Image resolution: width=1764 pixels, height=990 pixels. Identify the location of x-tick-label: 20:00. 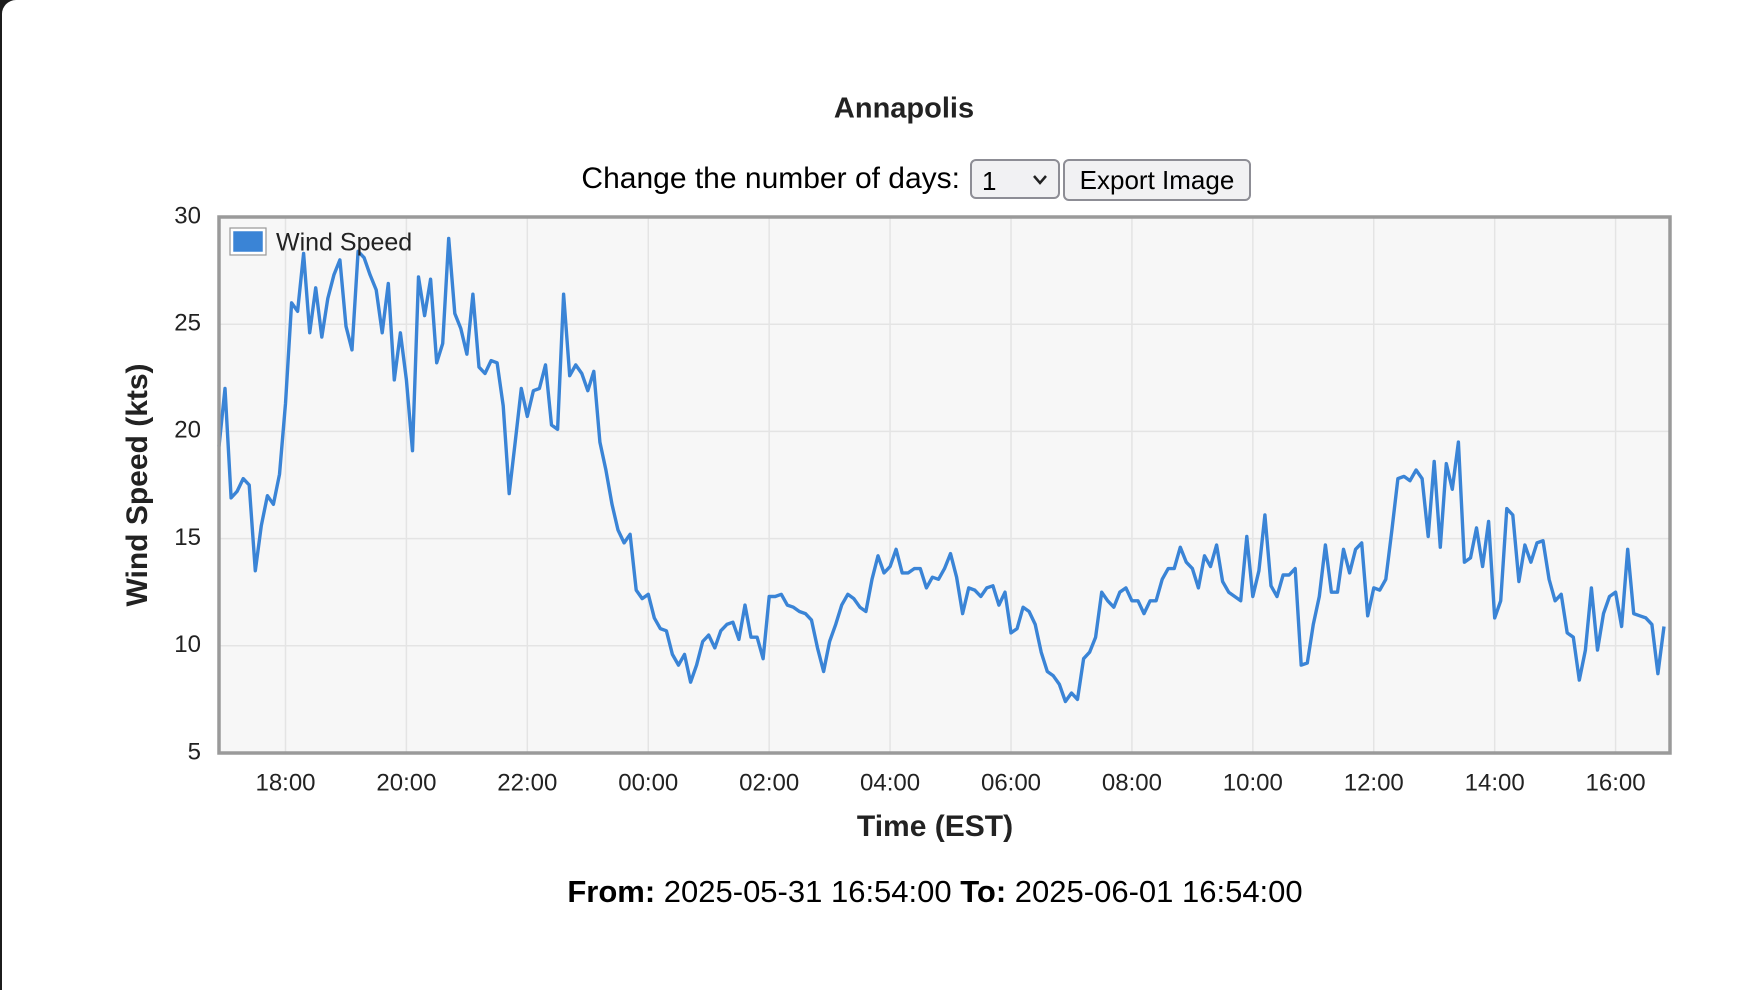
(406, 782).